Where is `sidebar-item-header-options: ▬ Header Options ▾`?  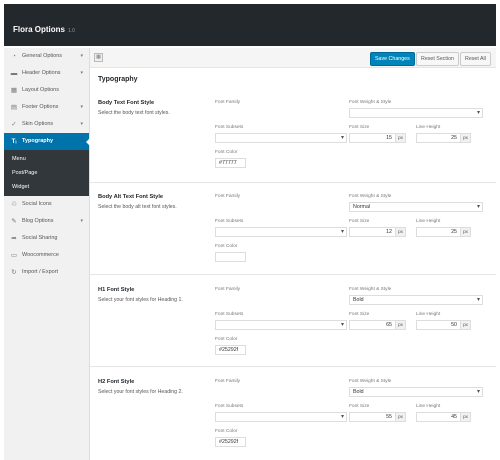 sidebar-item-header-options: ▬ Header Options ▾ is located at coordinates (46, 73).